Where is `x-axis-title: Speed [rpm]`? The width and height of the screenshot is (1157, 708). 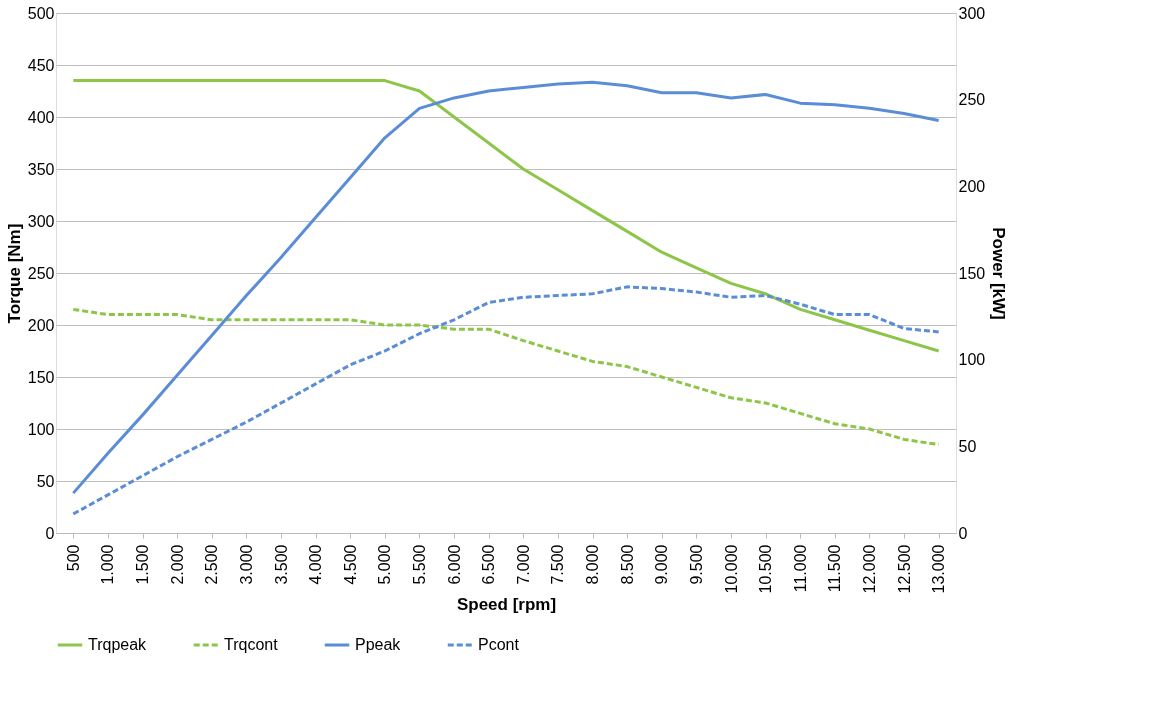
x-axis-title: Speed [rpm] is located at coordinates (506, 605).